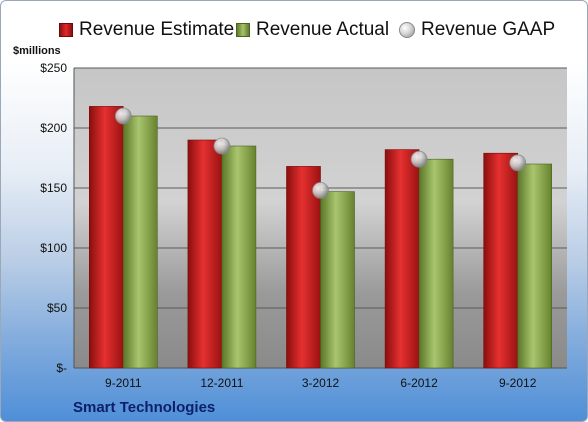  Describe the element at coordinates (407, 30) in the screenshot. I see `legend-marker-gaap` at that location.